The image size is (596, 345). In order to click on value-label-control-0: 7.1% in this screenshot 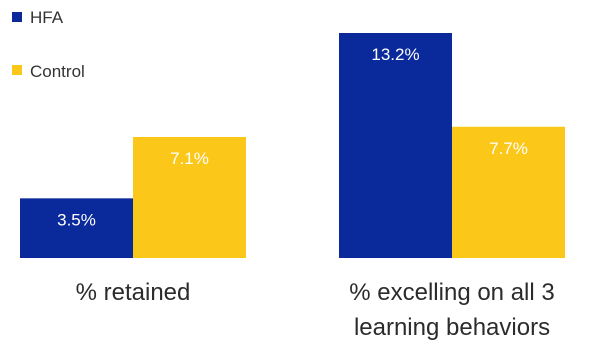, I will do `click(189, 158)`.